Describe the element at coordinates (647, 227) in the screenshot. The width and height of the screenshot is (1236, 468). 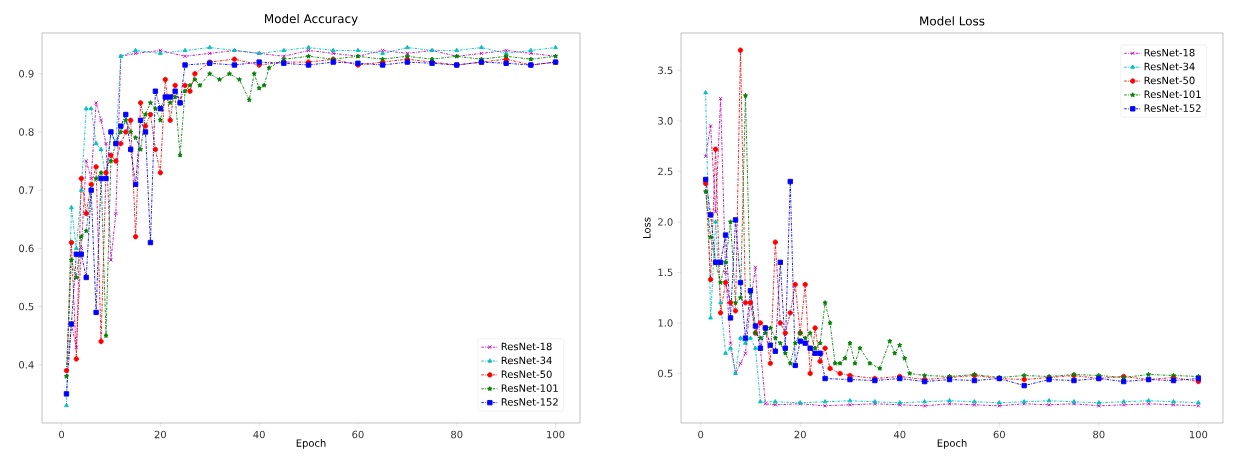
I see `y-axis-title: Loss` at that location.